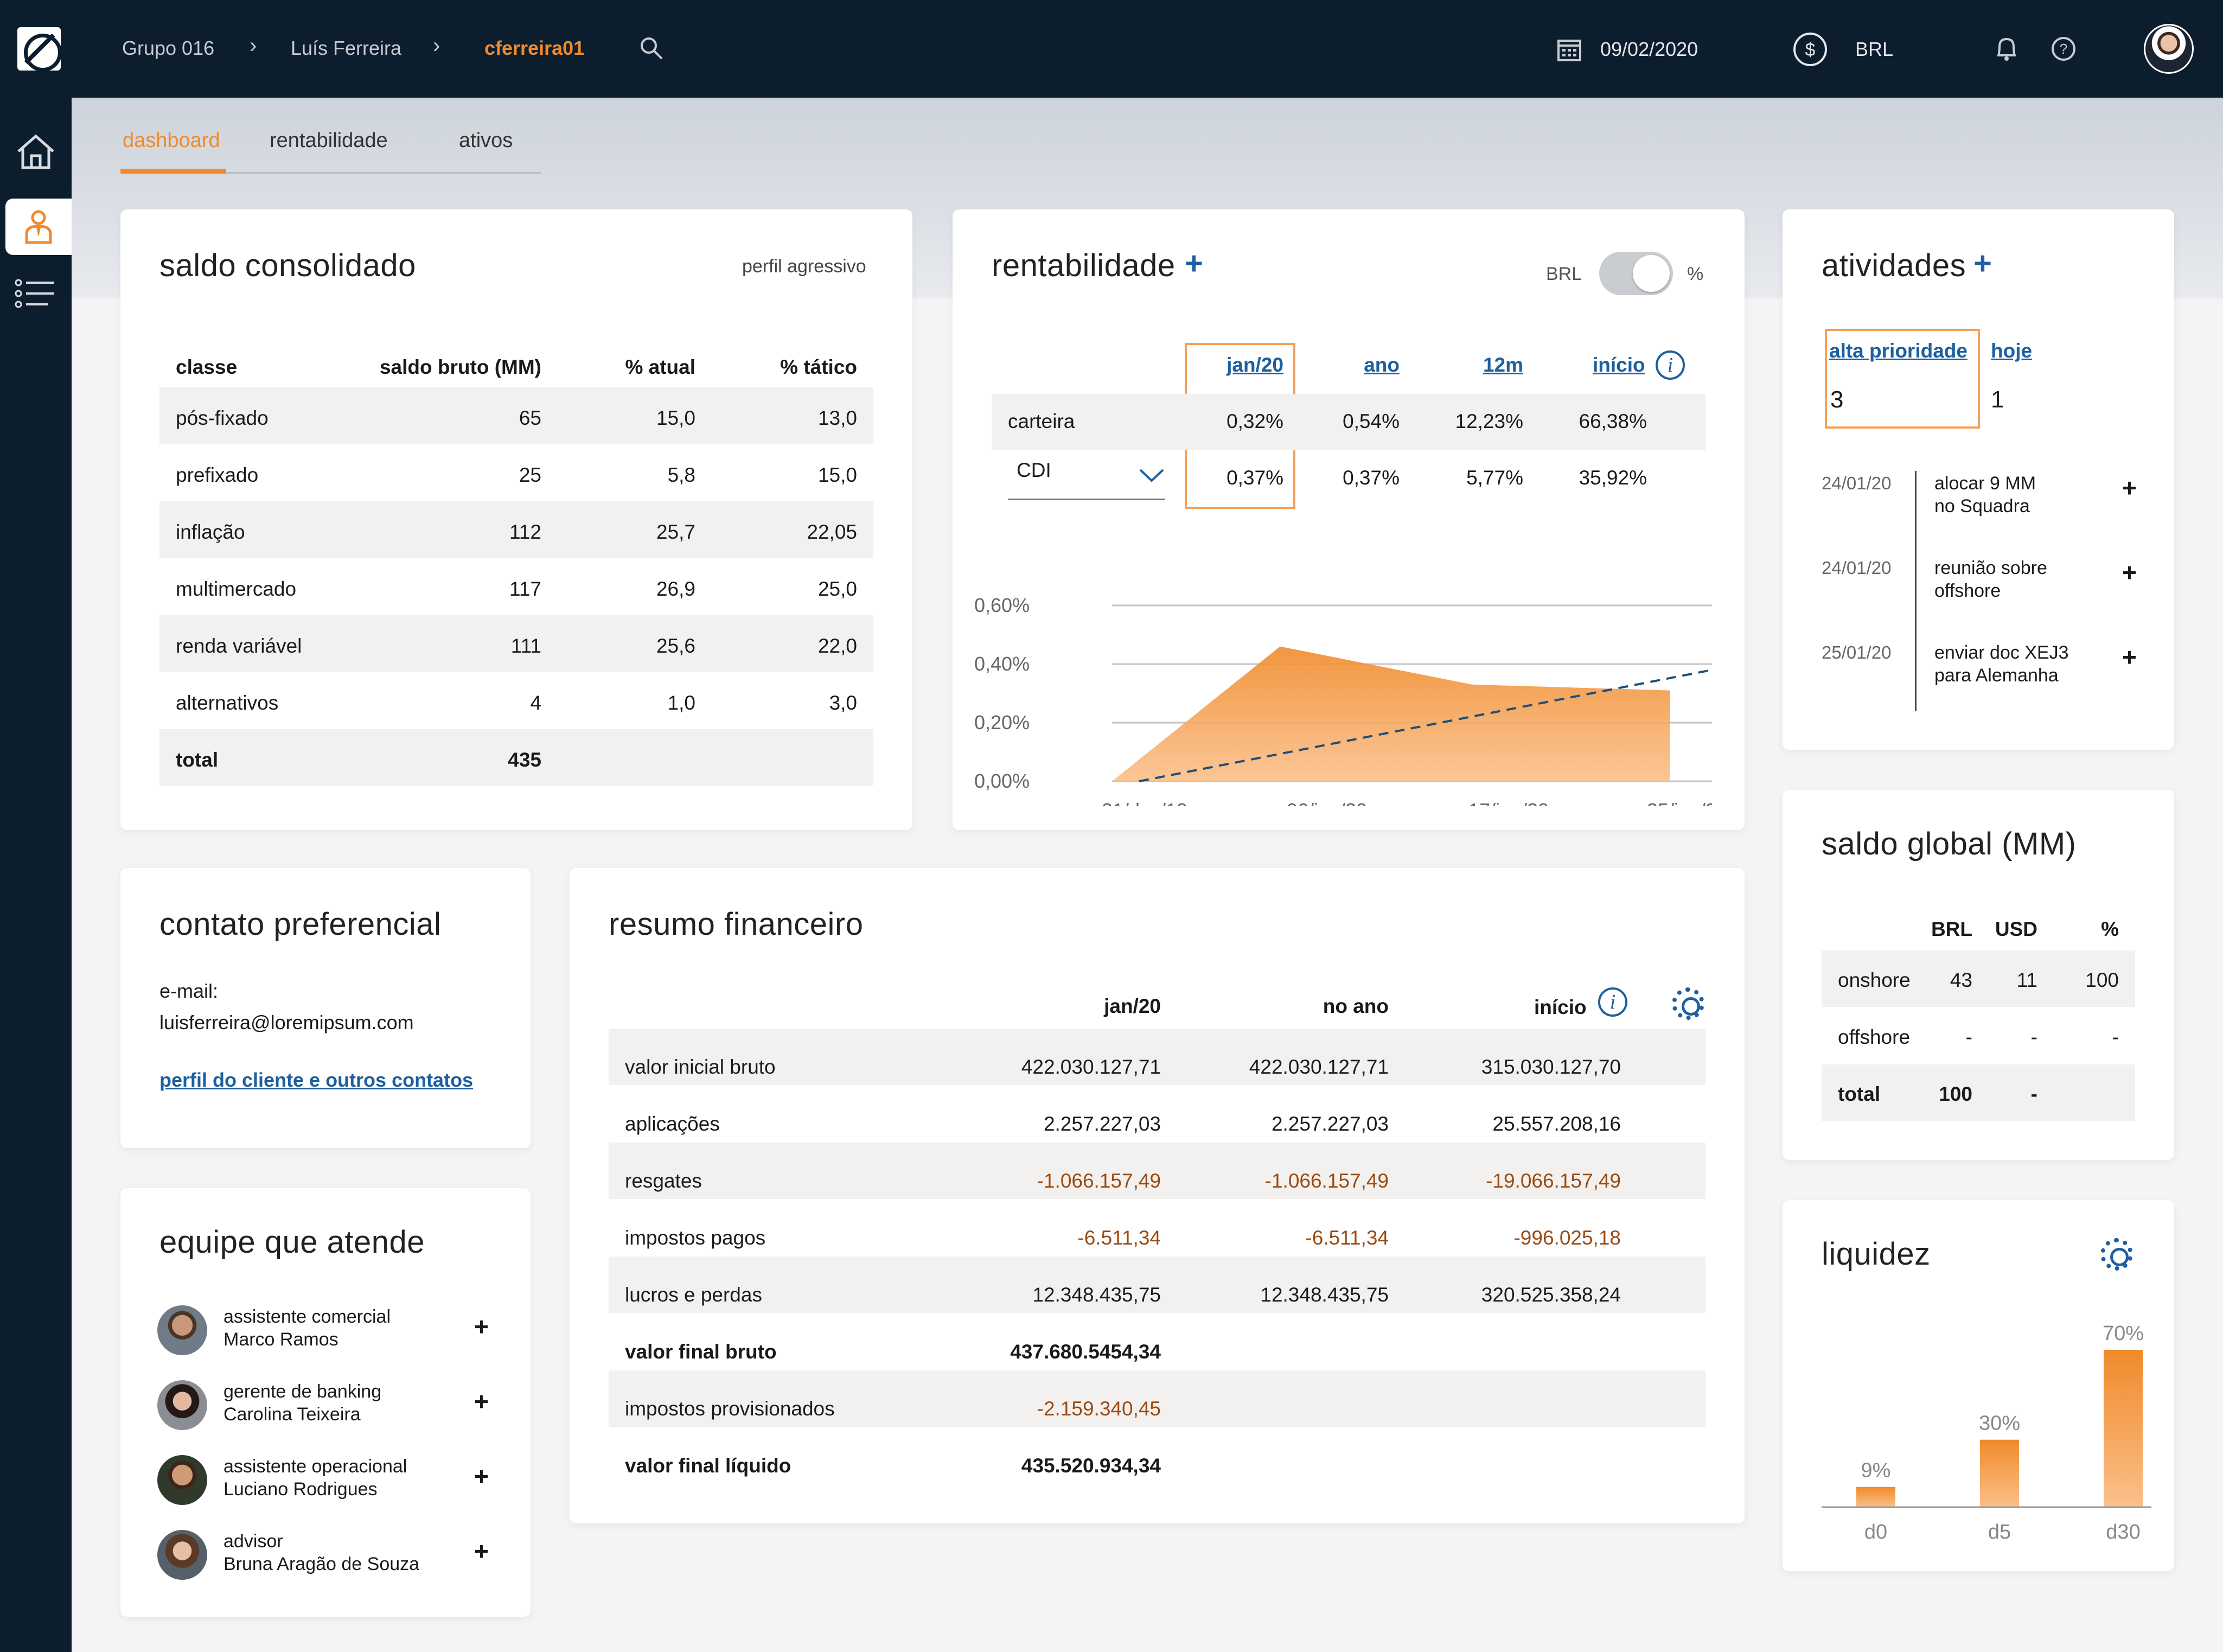  Describe the element at coordinates (1091, 1067) in the screenshot. I see `table-cell: 422.030.127,71` at that location.